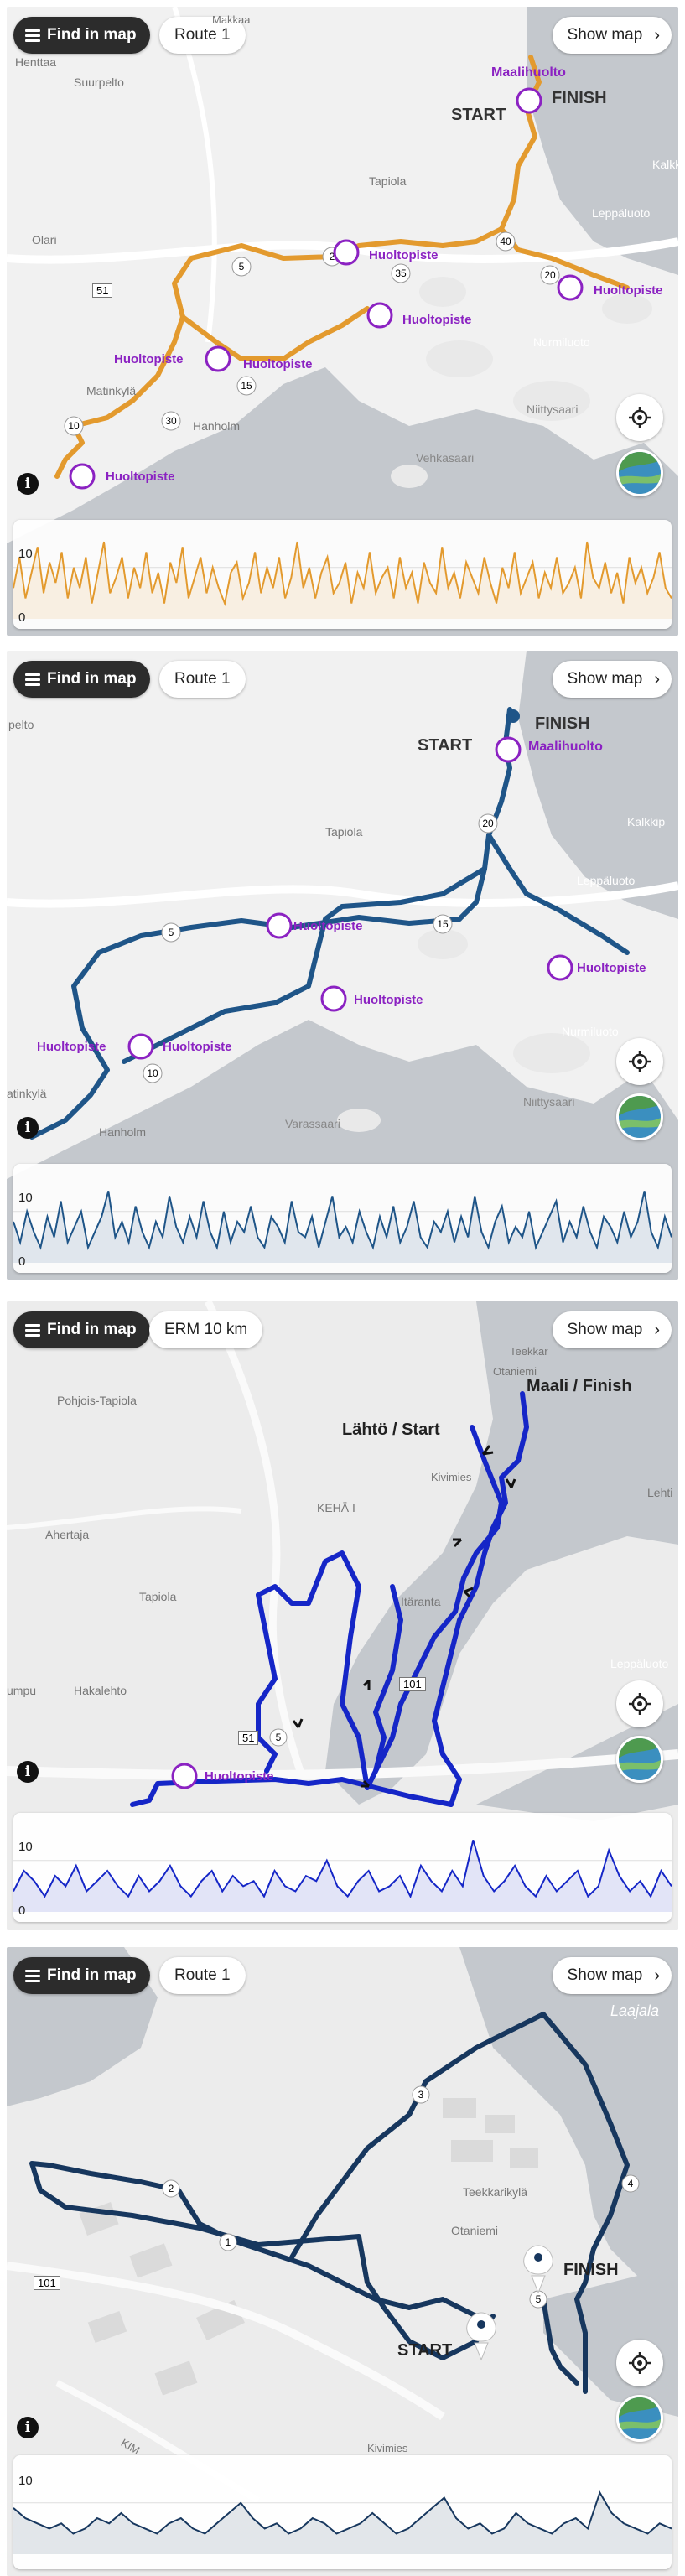 This screenshot has width=685, height=2576. What do you see at coordinates (206, 1329) in the screenshot?
I see `route-selector: ERM 10 km` at bounding box center [206, 1329].